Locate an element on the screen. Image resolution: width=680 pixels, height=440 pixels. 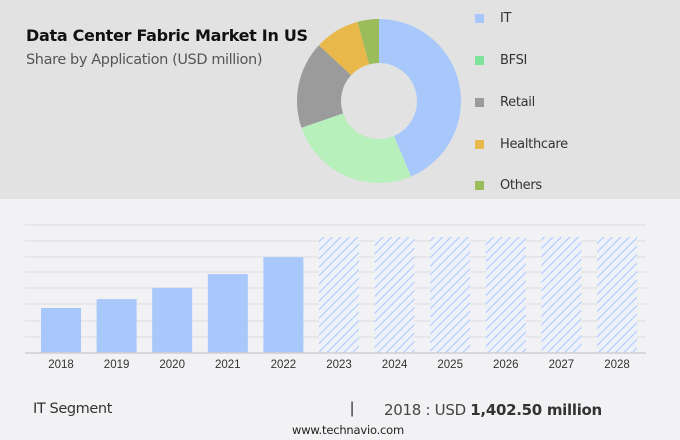
bar-2020 is located at coordinates (172, 320).